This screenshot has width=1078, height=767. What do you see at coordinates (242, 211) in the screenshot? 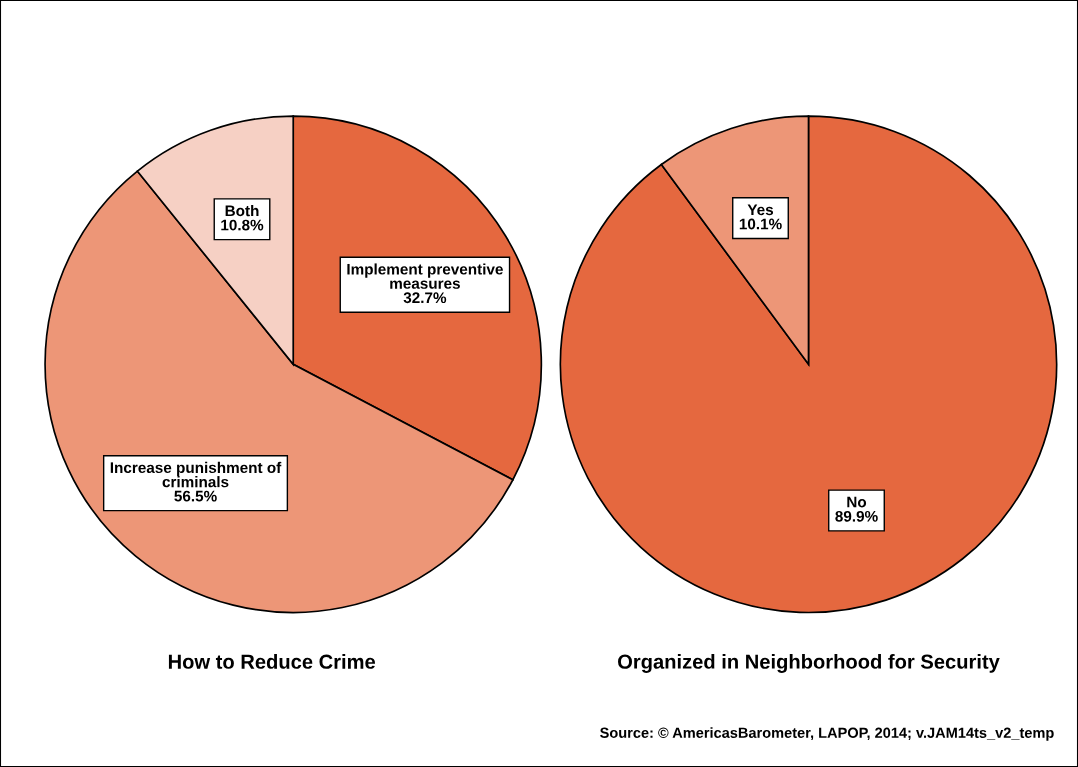
I see `slice-label: Both` at bounding box center [242, 211].